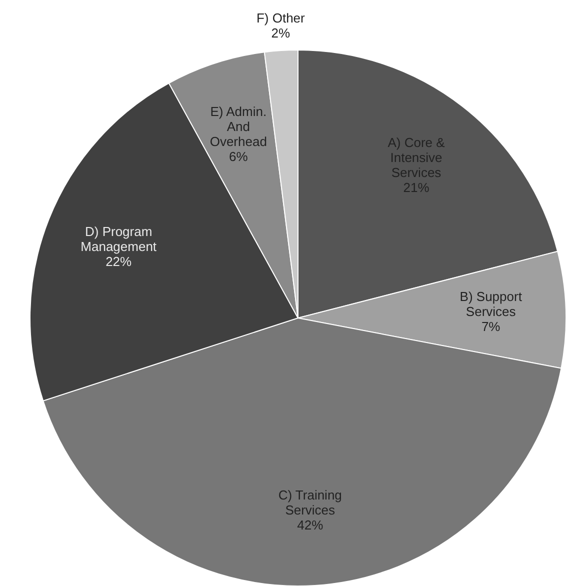 This screenshot has height=586, width=583. Describe the element at coordinates (119, 261) in the screenshot. I see `data-label: 22%` at that location.